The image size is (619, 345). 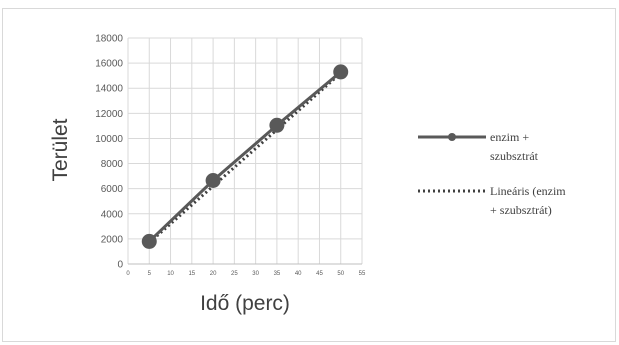 What do you see at coordinates (521, 210) in the screenshot?
I see `legend-trendline-label-line2: + szubsztrát)` at bounding box center [521, 210].